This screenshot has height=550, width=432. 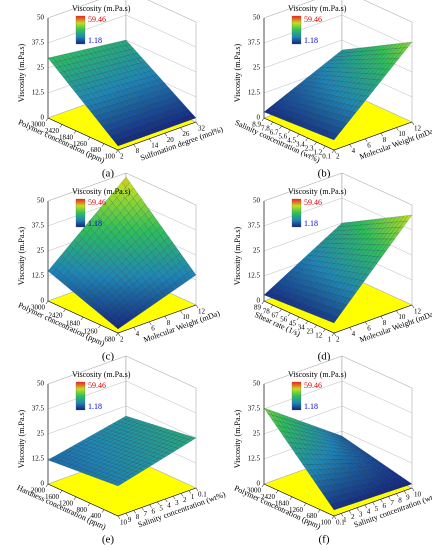 What do you see at coordinates (345, 520) in the screenshot?
I see `y-tick-label: 1` at bounding box center [345, 520].